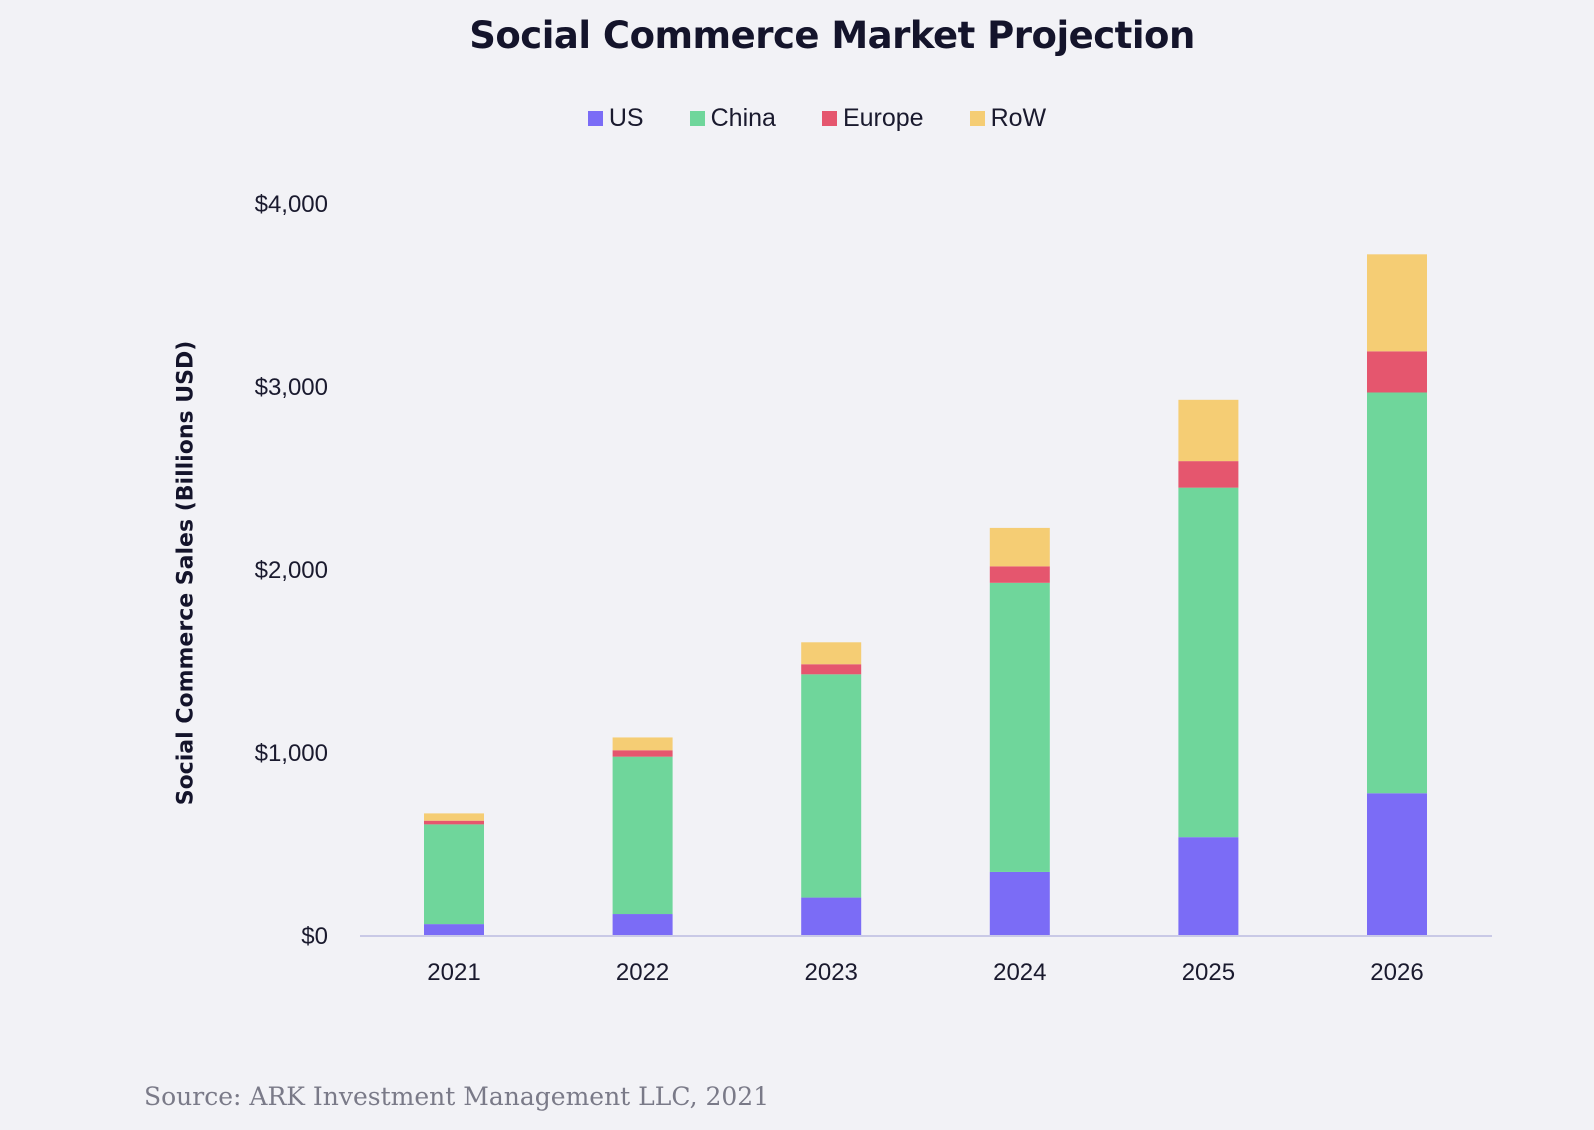  I want to click on legend-label: Europe, so click(883, 118).